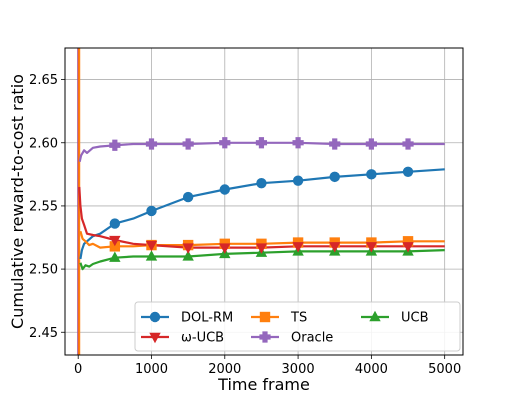 The image size is (515, 401). I want to click on x-axis-ticks: 0 1000 2000 3000 4000 5000, so click(267, 366).